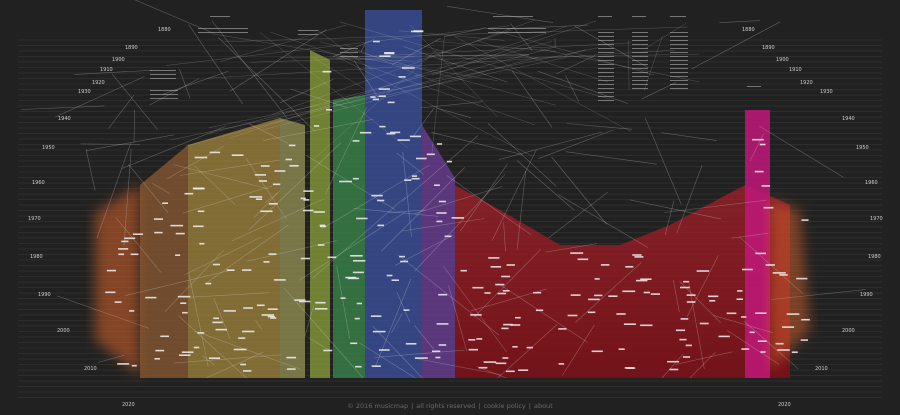 This screenshot has width=900, height=415. What do you see at coordinates (438, 251) in the screenshot?
I see `region-purple` at bounding box center [438, 251].